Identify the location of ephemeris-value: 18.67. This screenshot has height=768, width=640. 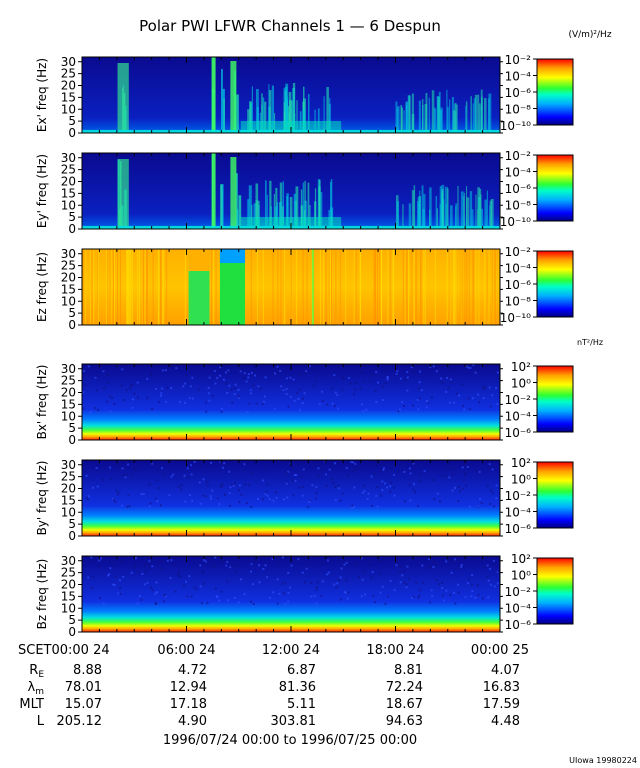
(404, 704).